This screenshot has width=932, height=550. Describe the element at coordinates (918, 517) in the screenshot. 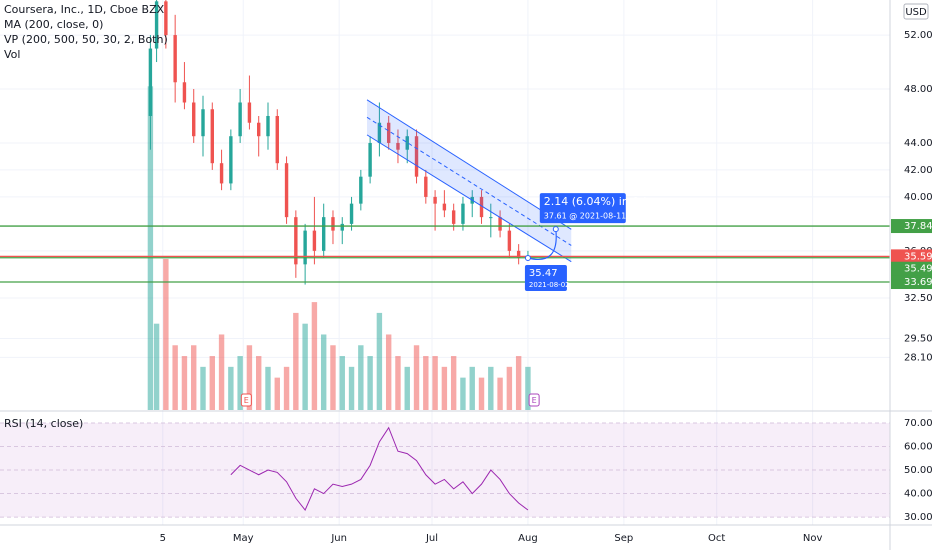

I see `rsi-tick-label: 30.00` at that location.